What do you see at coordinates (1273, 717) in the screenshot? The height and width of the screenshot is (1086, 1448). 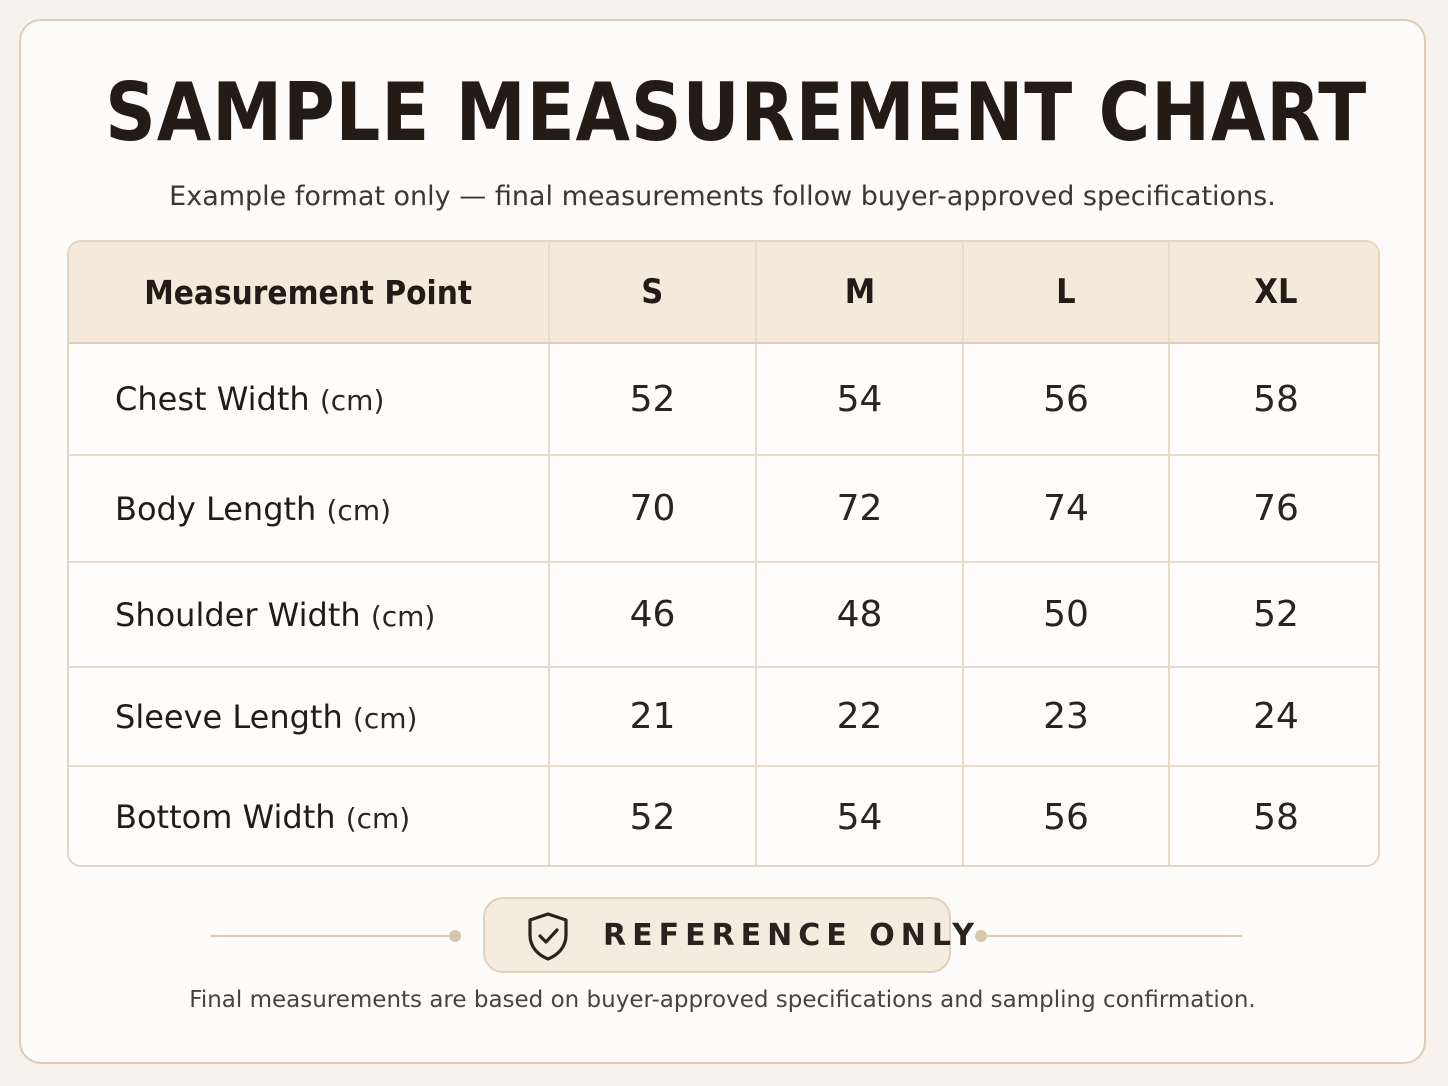 I see `cell-value: 24` at bounding box center [1273, 717].